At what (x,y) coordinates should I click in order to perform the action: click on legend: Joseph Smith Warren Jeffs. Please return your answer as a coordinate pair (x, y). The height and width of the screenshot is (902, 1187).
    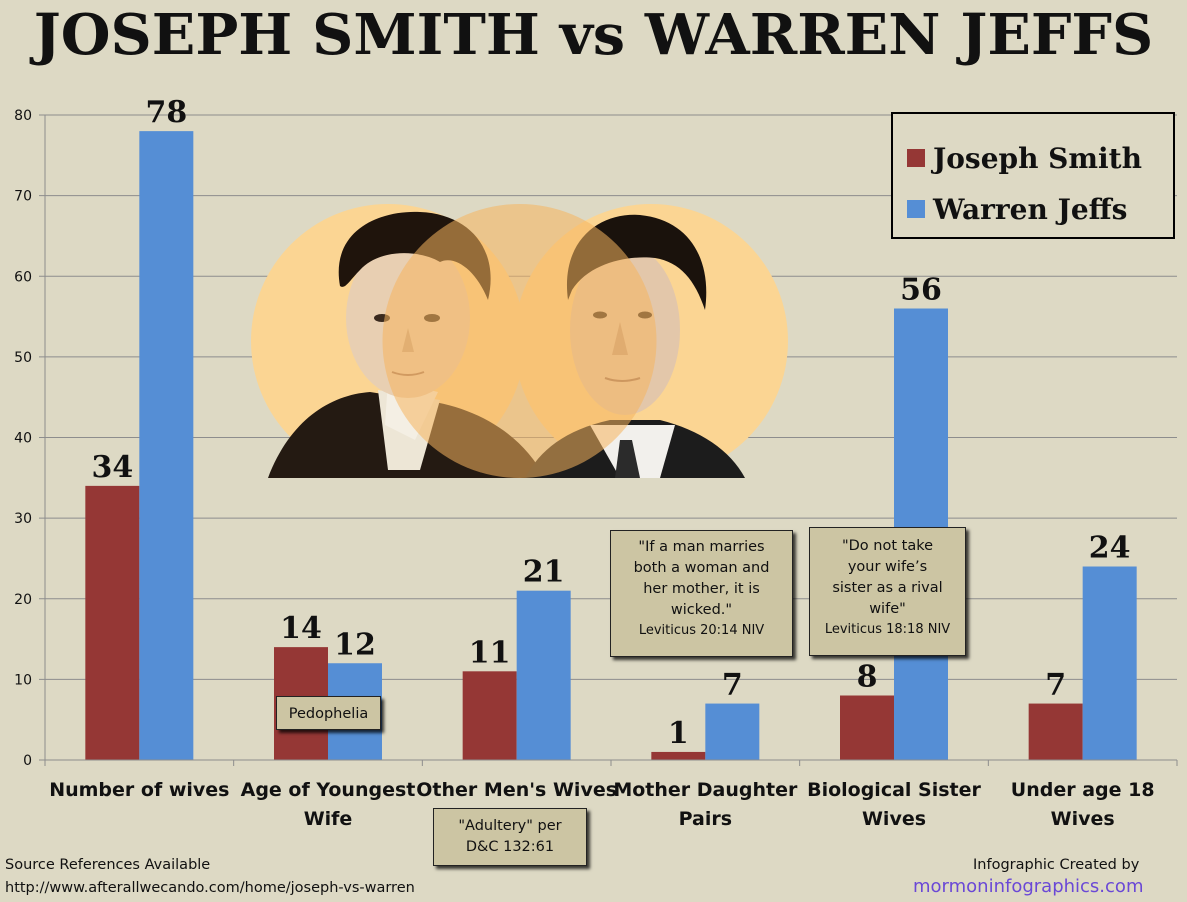
    Looking at the image, I should click on (1033, 175).